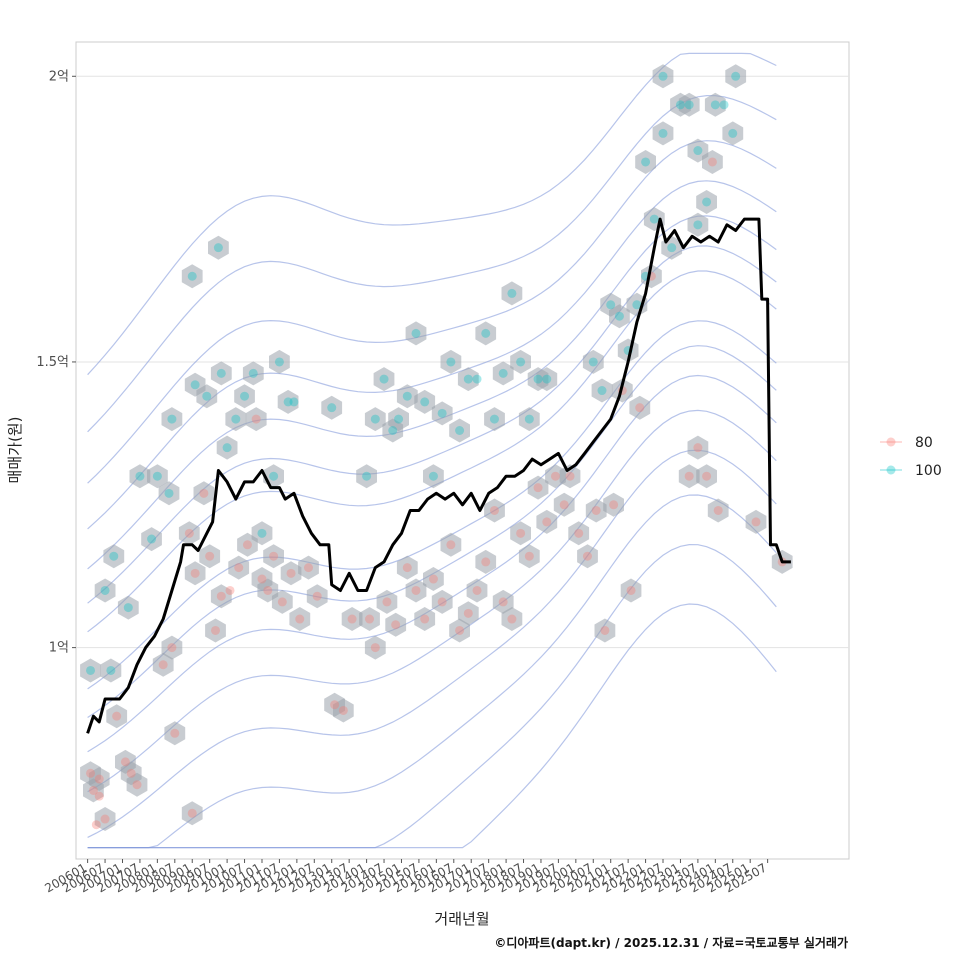  Describe the element at coordinates (911, 471) in the screenshot. I see `legend-entry-100: 100` at that location.